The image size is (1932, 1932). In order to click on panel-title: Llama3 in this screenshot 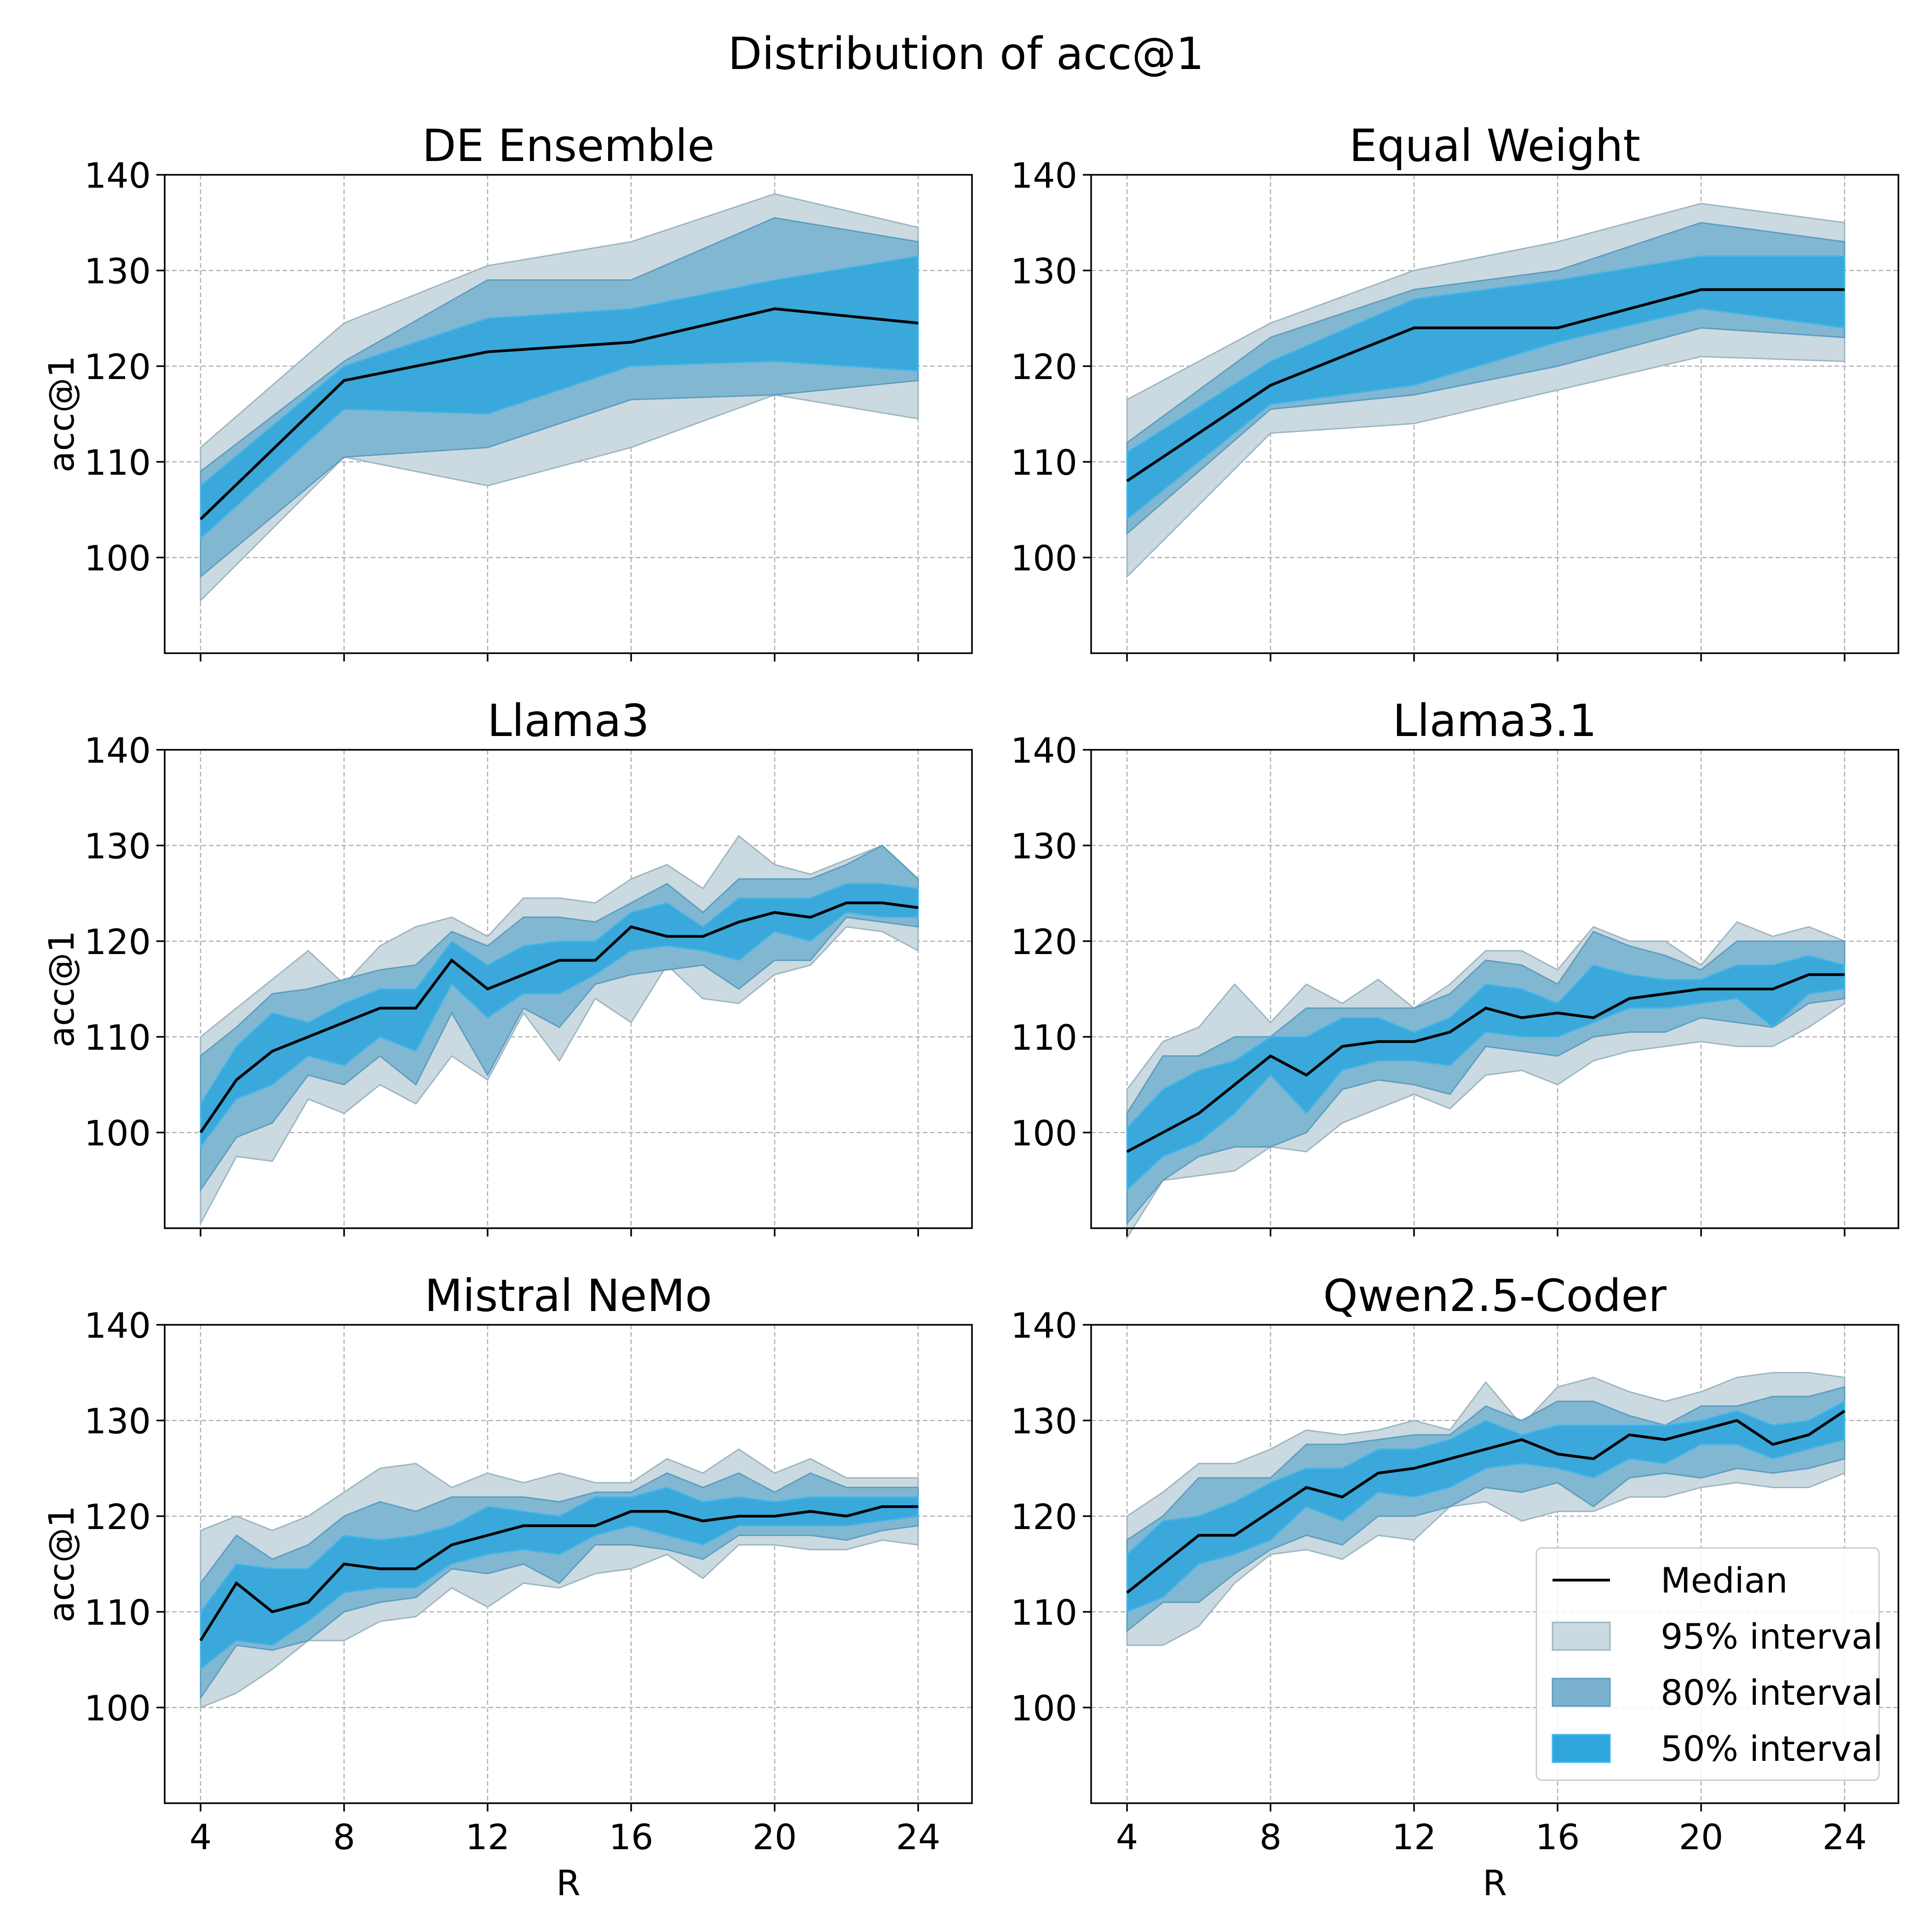, I will do `click(568, 721)`.